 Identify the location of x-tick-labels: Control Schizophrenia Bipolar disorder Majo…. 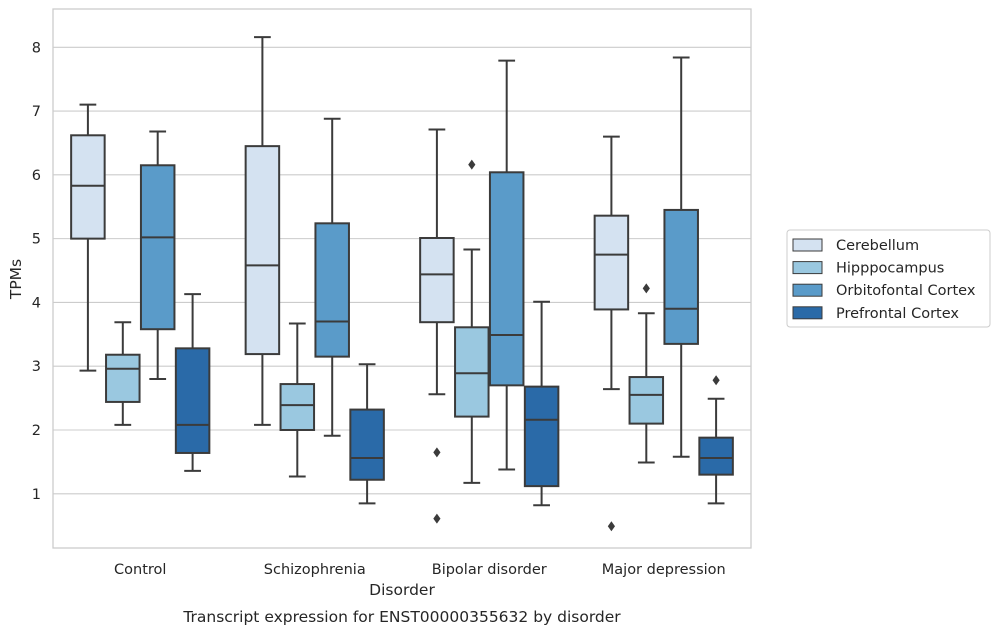
(420, 570).